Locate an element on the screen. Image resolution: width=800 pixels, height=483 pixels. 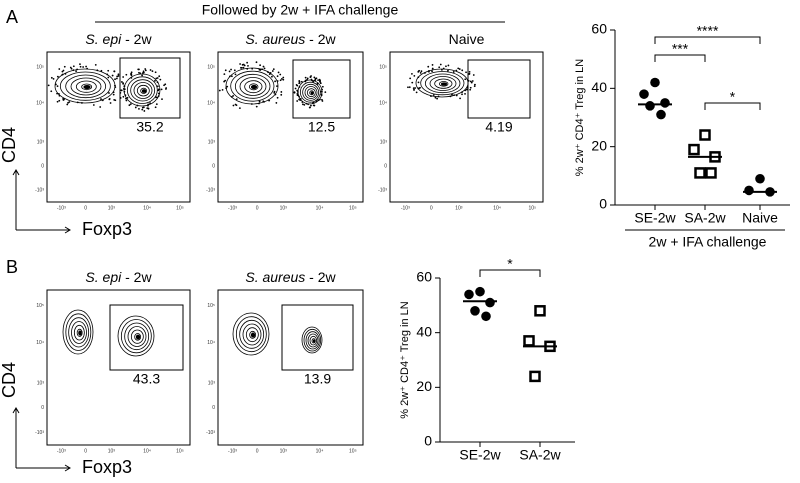
gate-value: 13.9 is located at coordinates (317, 379).